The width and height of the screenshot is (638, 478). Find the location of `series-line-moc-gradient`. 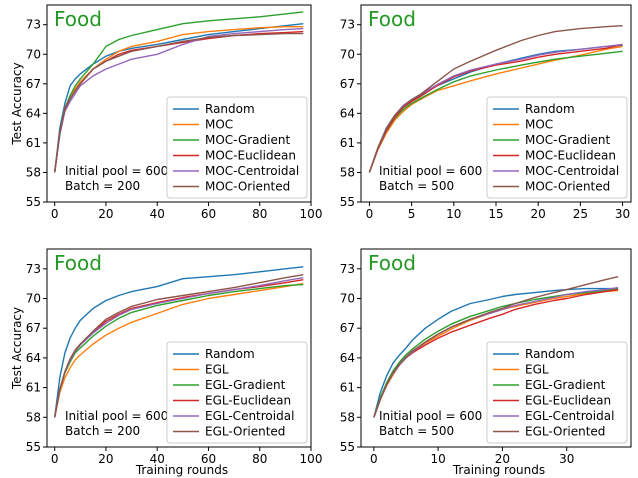

series-line-moc-gradient is located at coordinates (179, 92).